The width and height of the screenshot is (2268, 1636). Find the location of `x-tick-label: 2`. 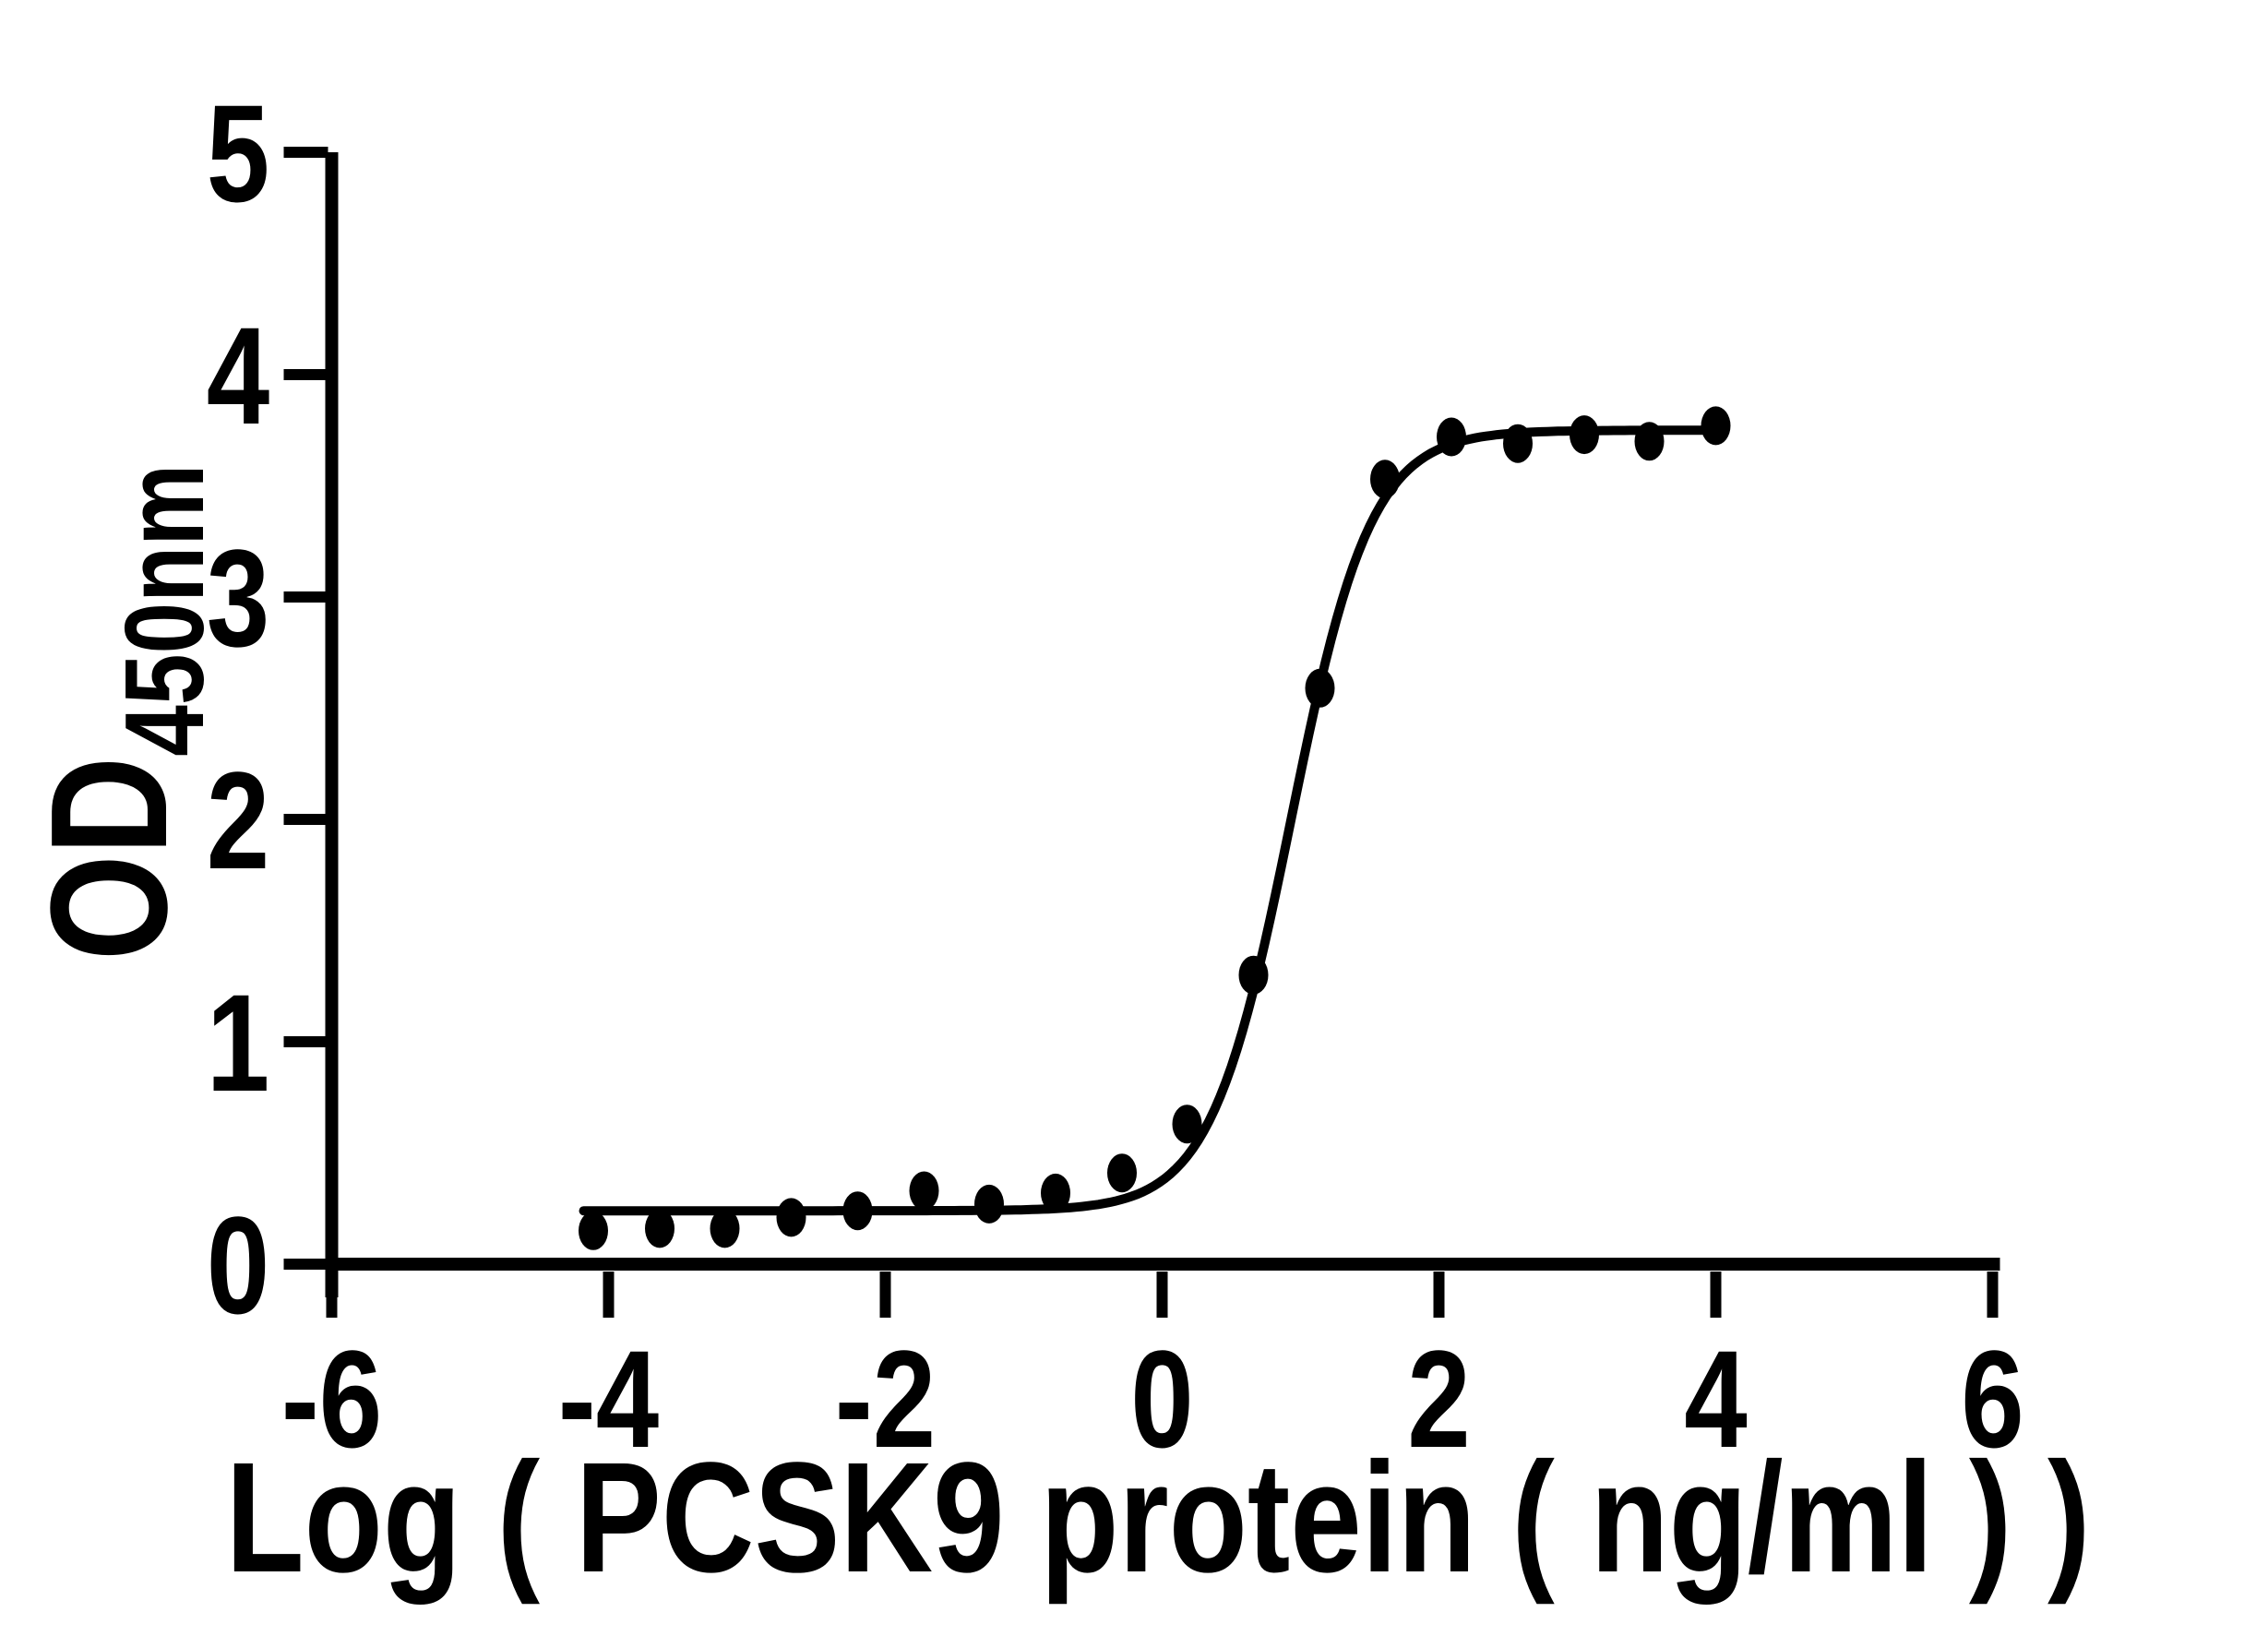

x-tick-label: 2 is located at coordinates (1439, 1399).